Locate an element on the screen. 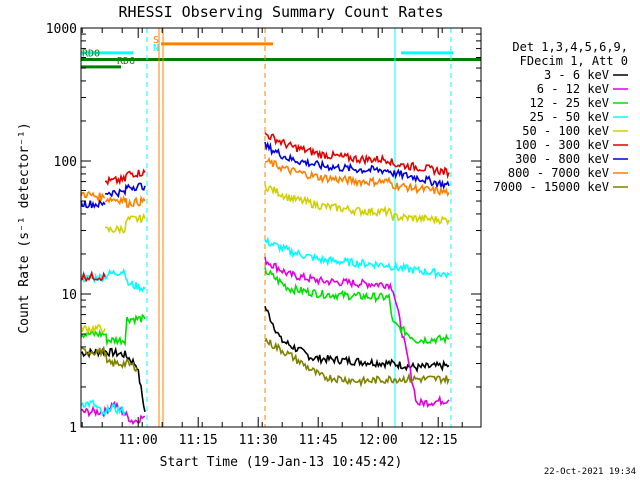 The image size is (640, 480). legend-label: 3 - 6 keV is located at coordinates (576, 75).